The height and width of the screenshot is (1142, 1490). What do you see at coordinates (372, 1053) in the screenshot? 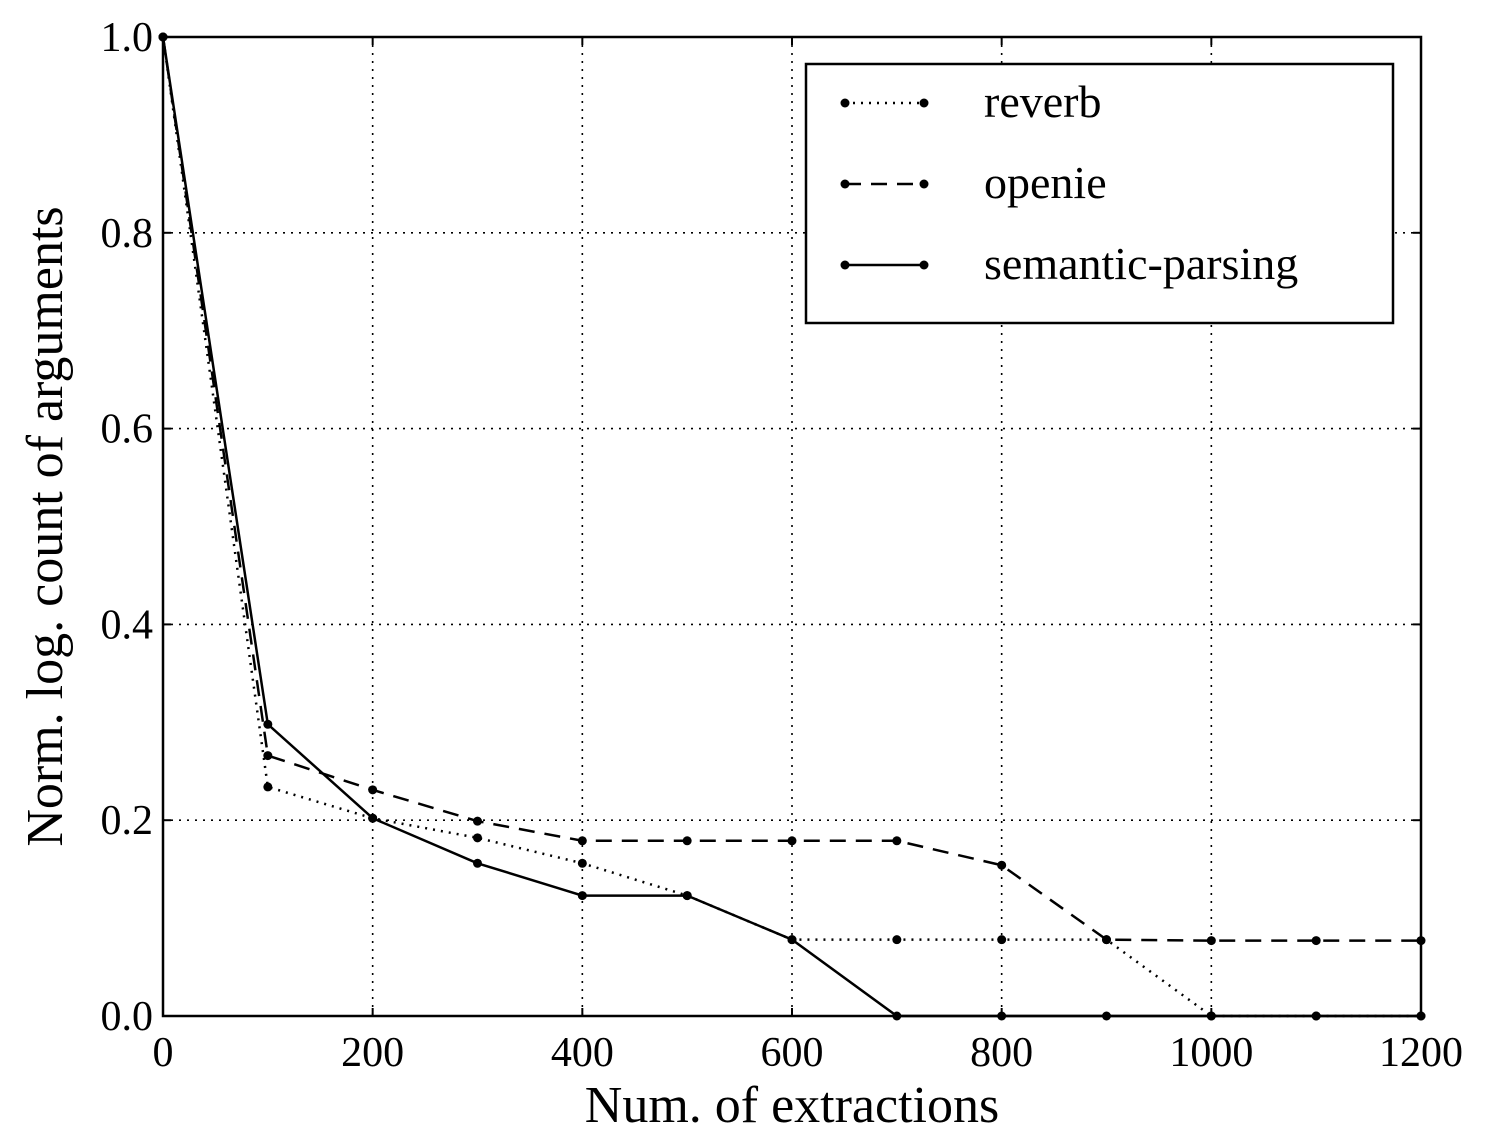
I see `x-tick-label: 200` at bounding box center [372, 1053].